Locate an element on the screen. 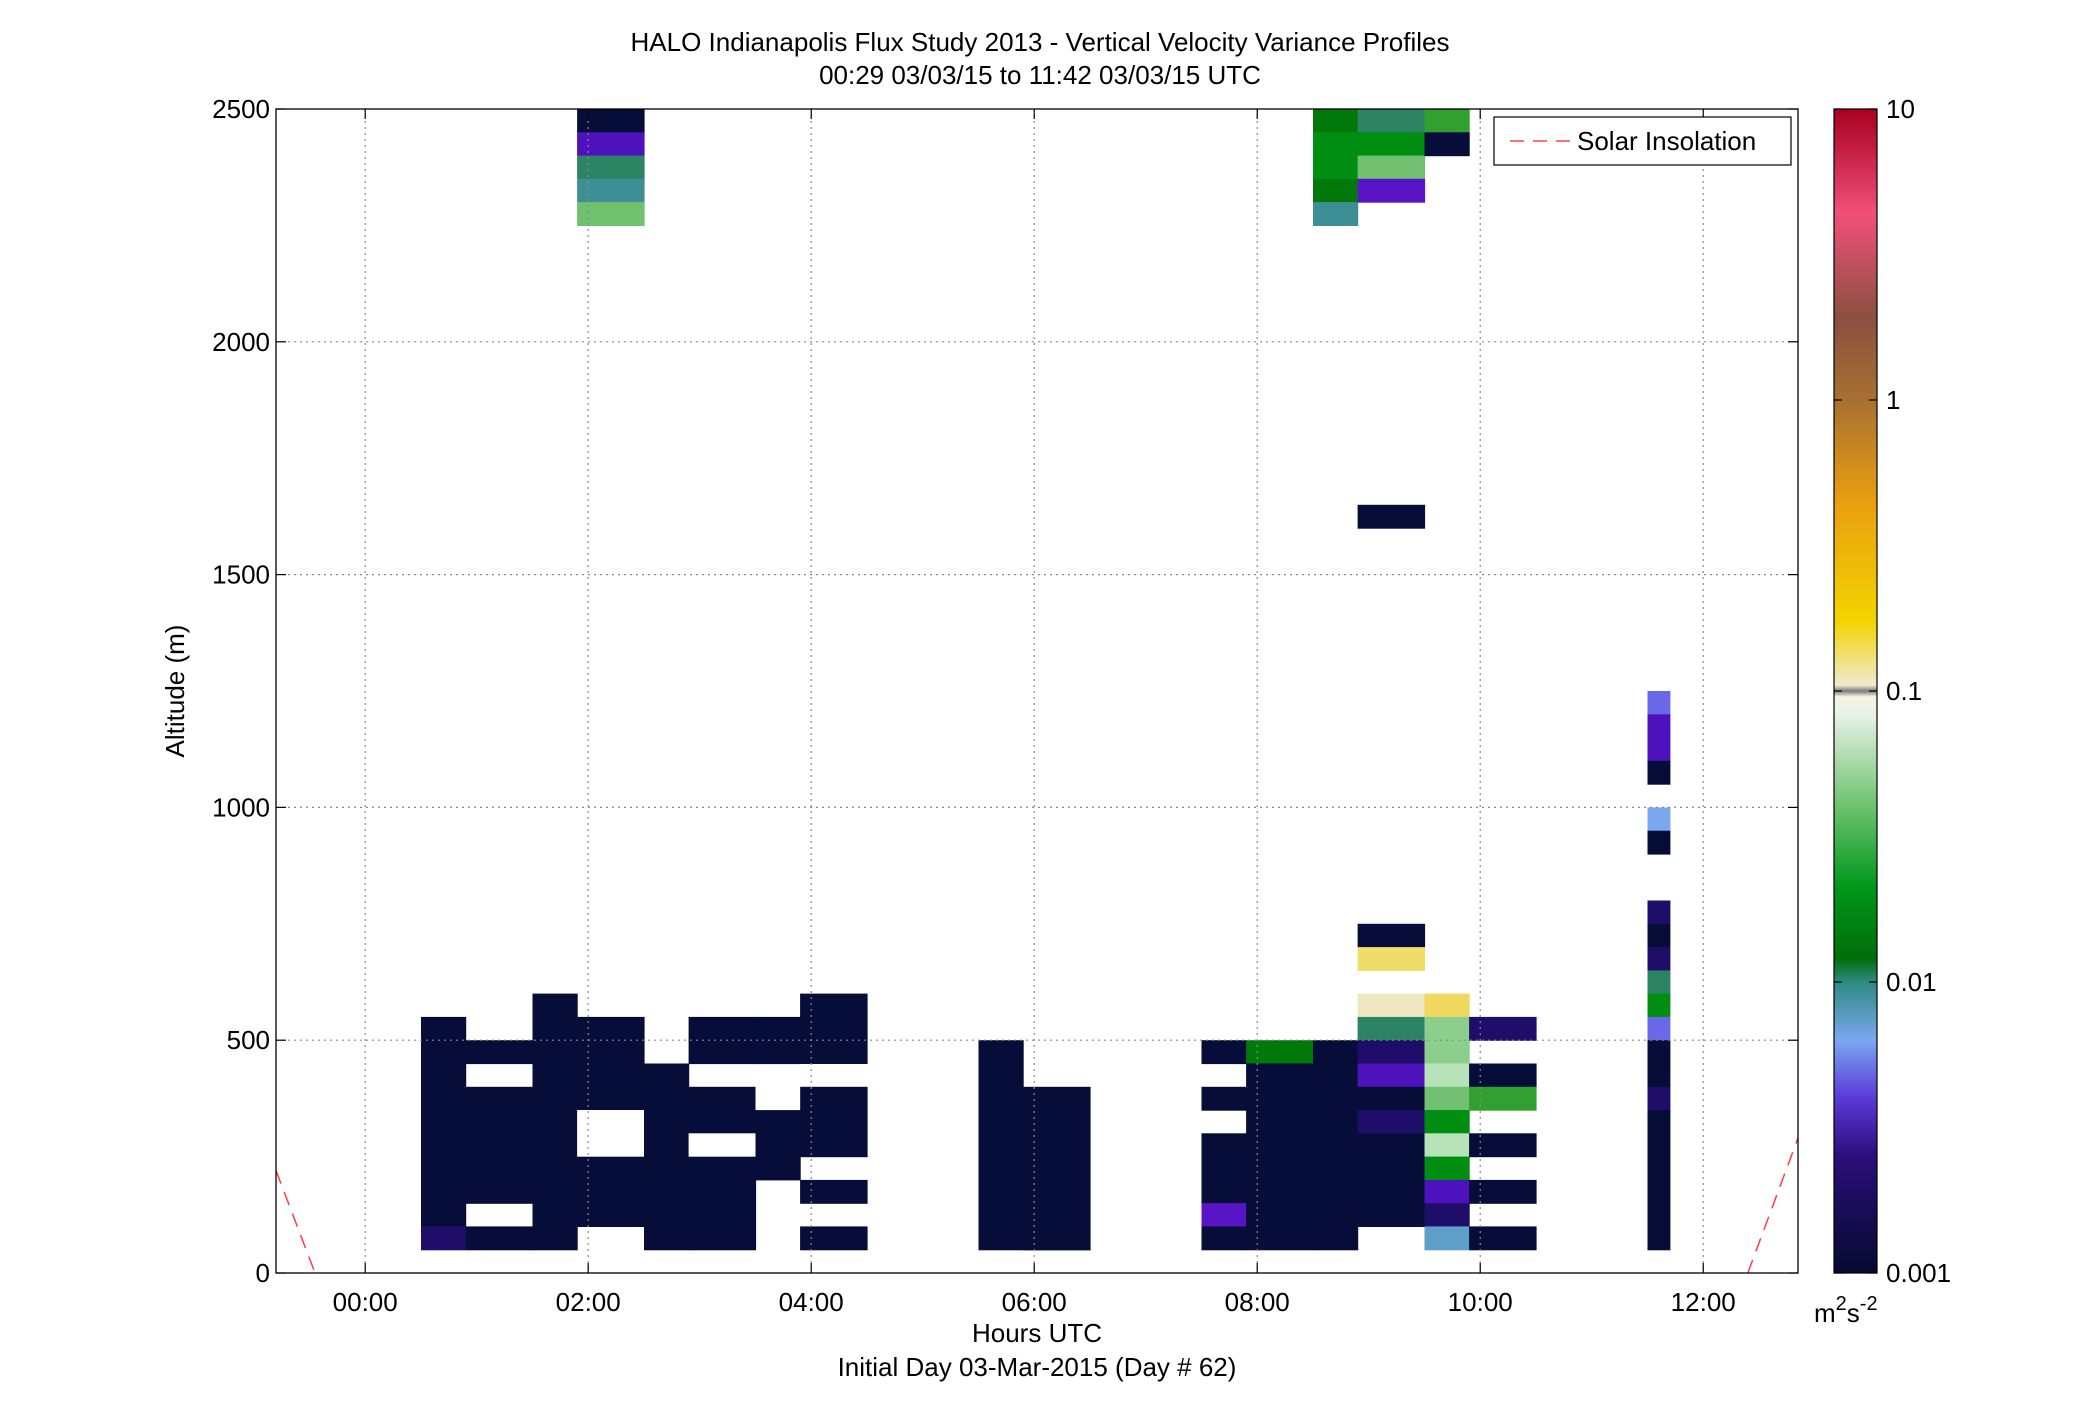  colorbar-tick-label: 0.1 is located at coordinates (1904, 691).